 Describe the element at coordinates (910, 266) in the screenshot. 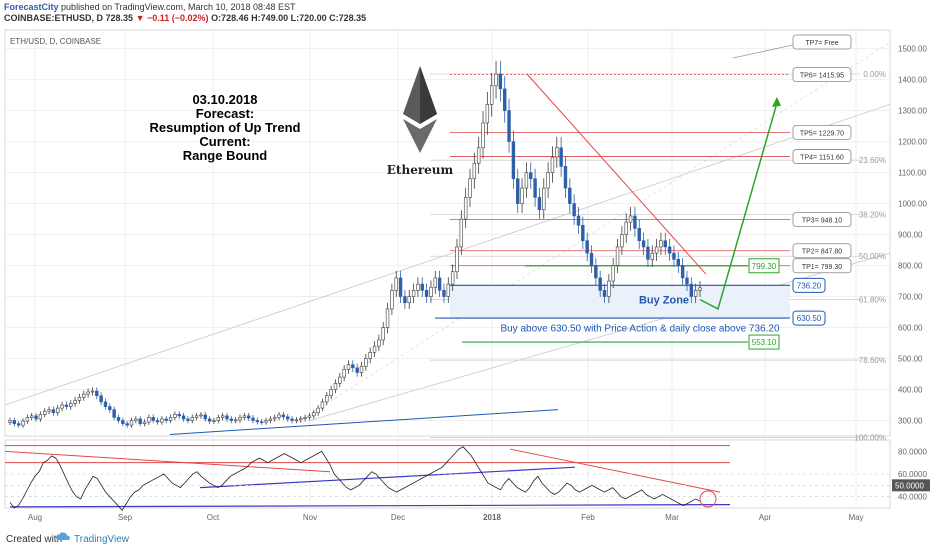

I see `y-tick-label: 800.00` at that location.